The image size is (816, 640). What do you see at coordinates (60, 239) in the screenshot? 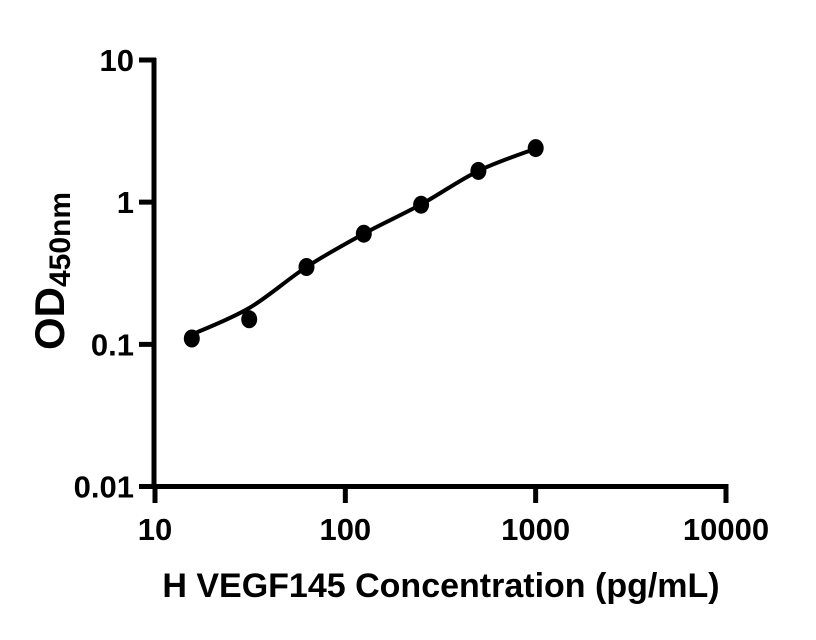
I see `y-axis-title-subscript: 450nm` at bounding box center [60, 239].